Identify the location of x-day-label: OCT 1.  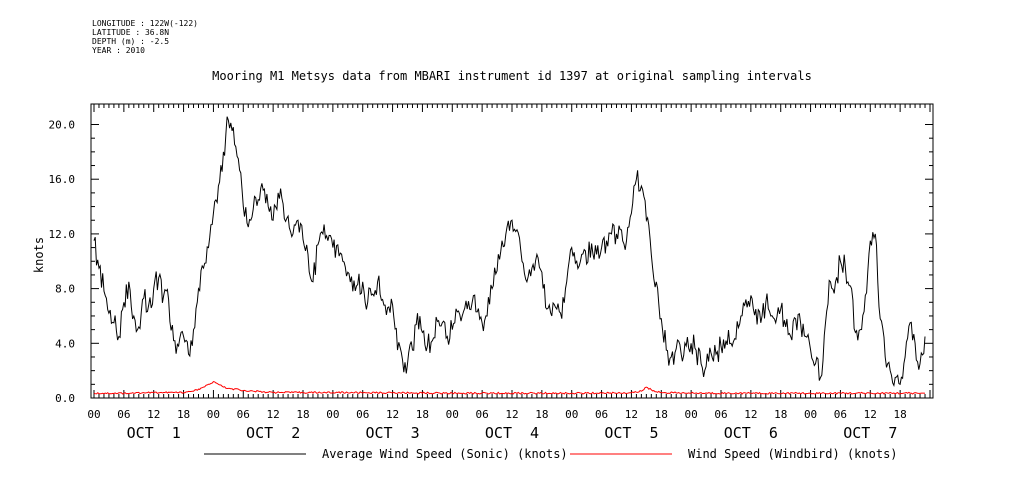
(154, 433).